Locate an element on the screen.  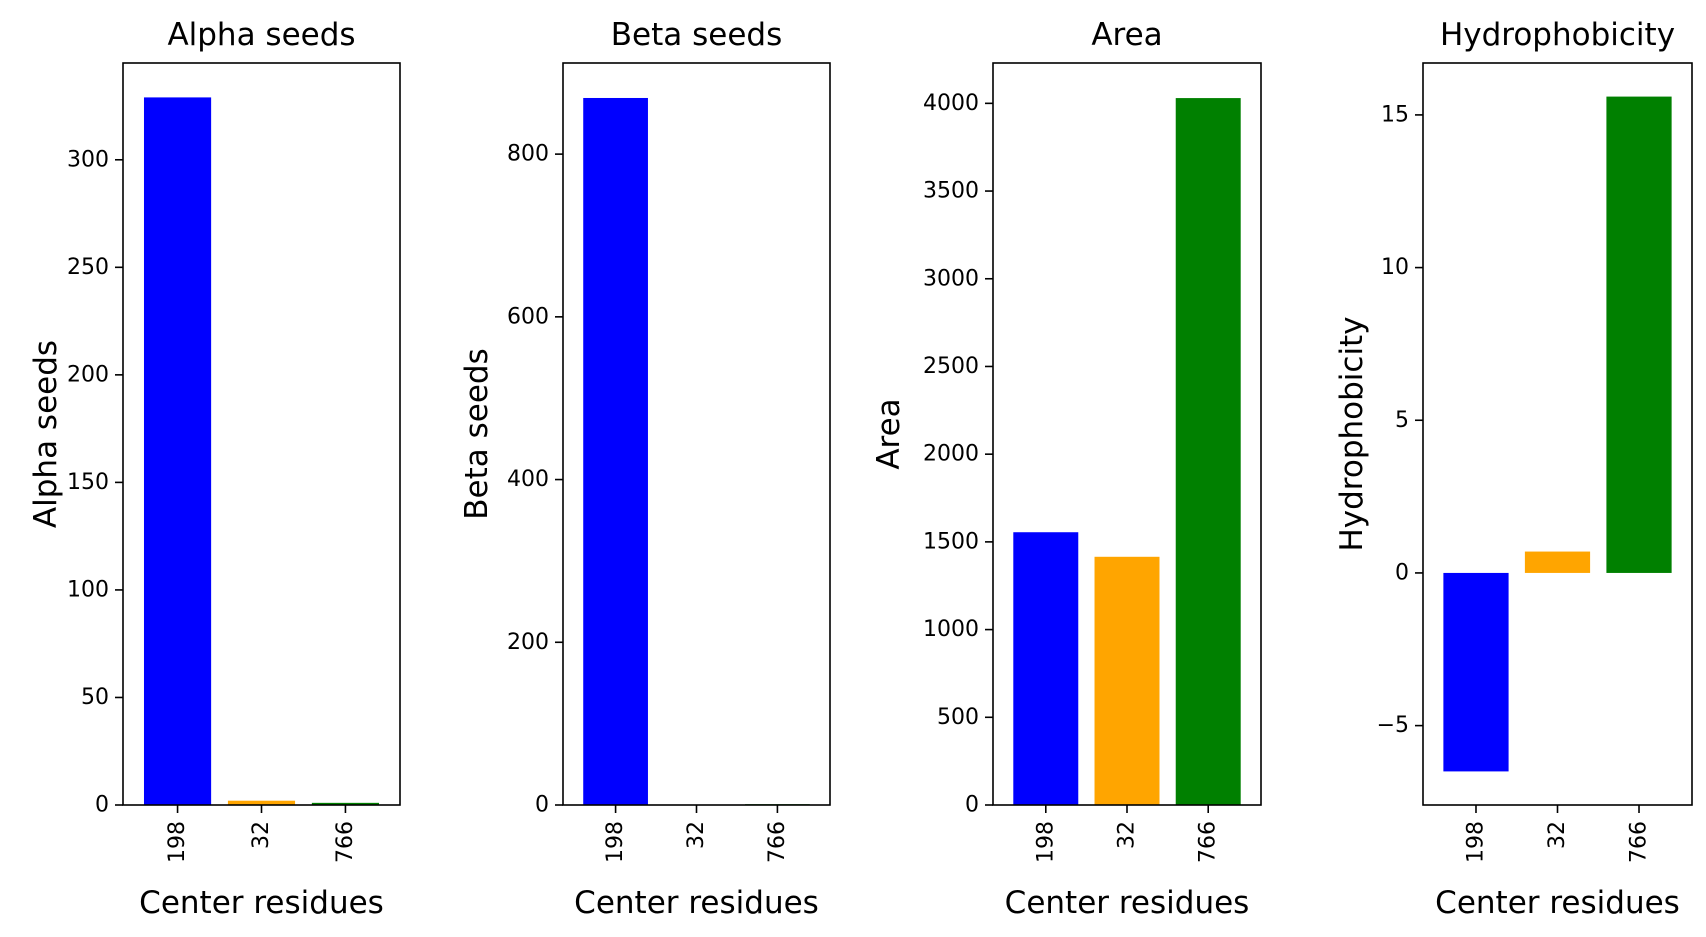
y-tick-label: 2500 is located at coordinates (951, 366).